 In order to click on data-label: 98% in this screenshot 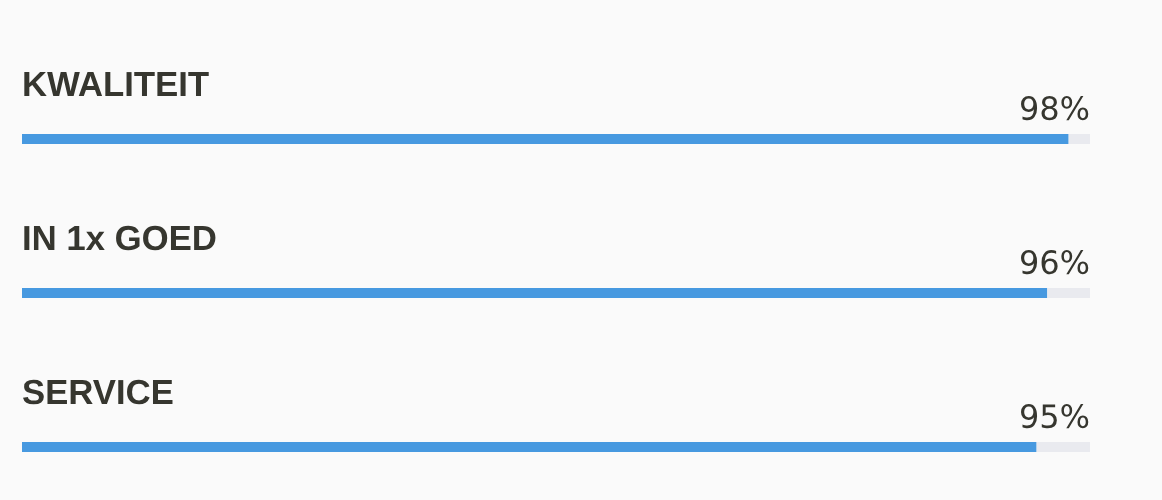, I will do `click(1055, 108)`.